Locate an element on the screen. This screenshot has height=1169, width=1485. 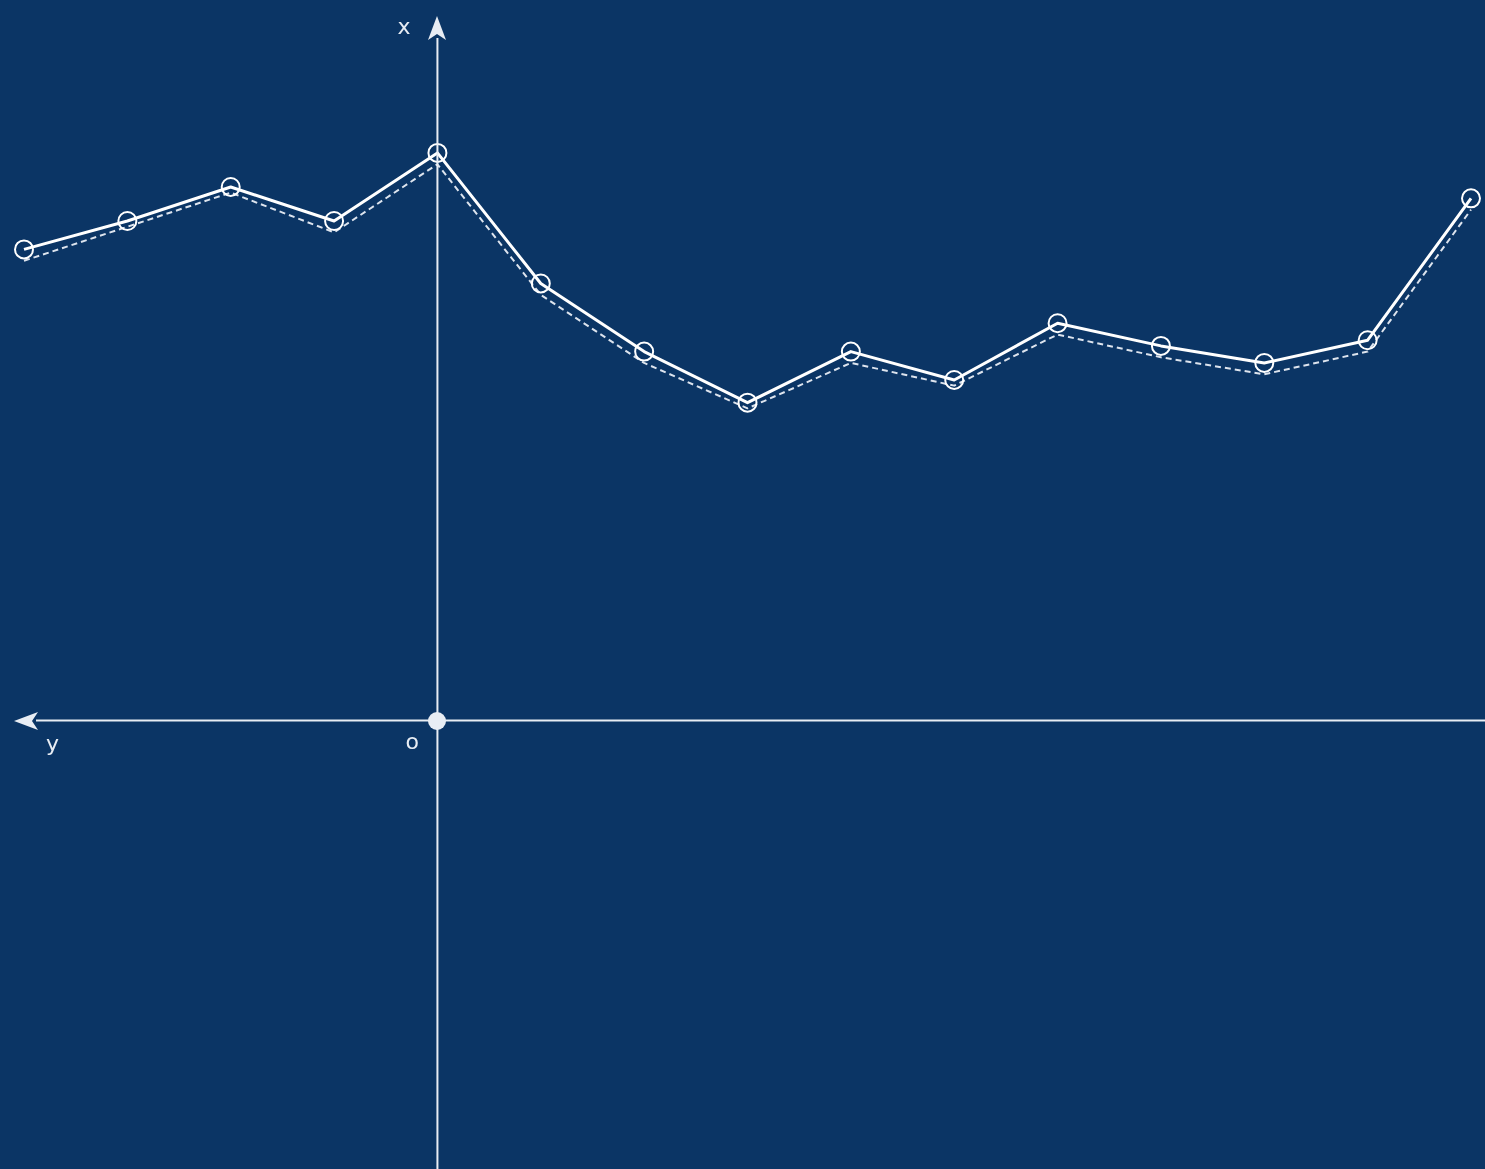
text: x is located at coordinates (404, 27).